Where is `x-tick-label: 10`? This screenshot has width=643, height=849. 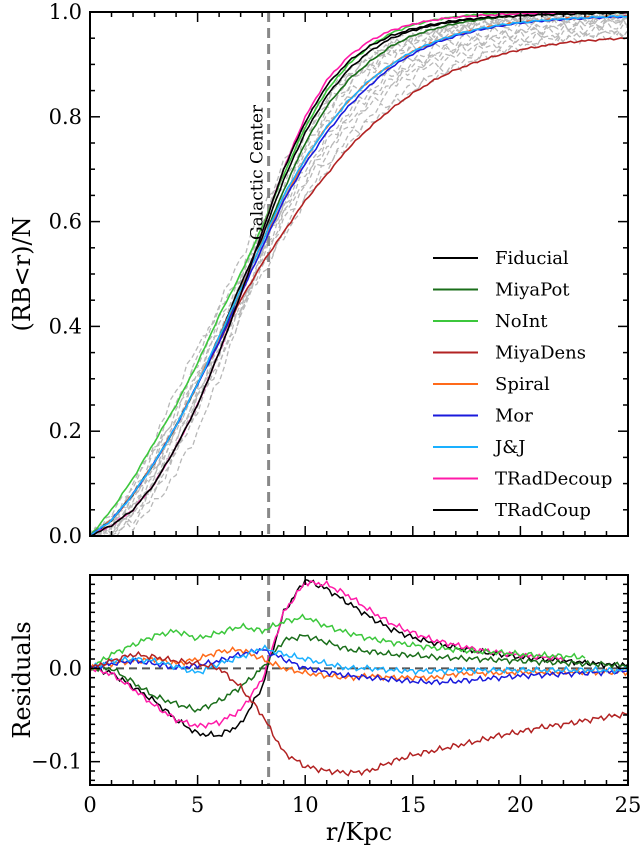 x-tick-label: 10 is located at coordinates (305, 805).